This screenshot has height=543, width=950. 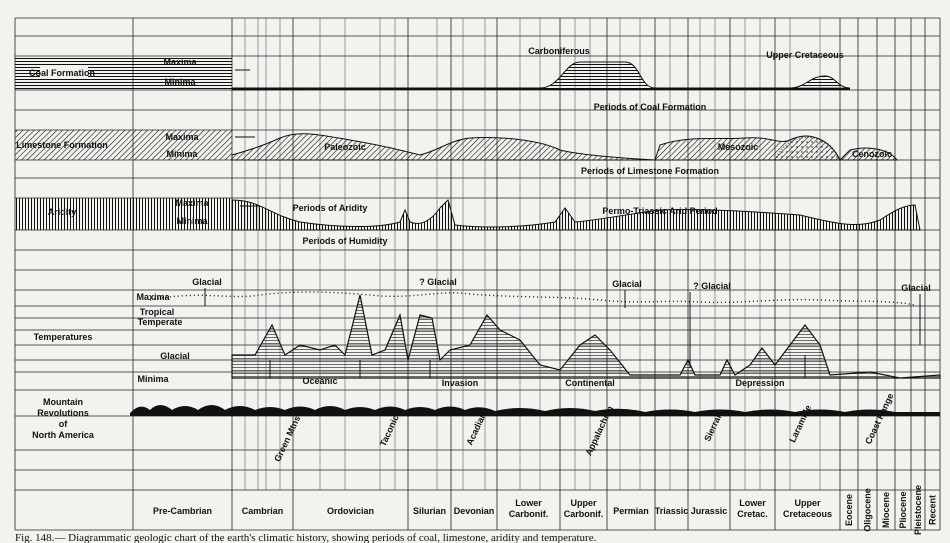 What do you see at coordinates (576, 215) in the screenshot?
I see `aridity-curve` at bounding box center [576, 215].